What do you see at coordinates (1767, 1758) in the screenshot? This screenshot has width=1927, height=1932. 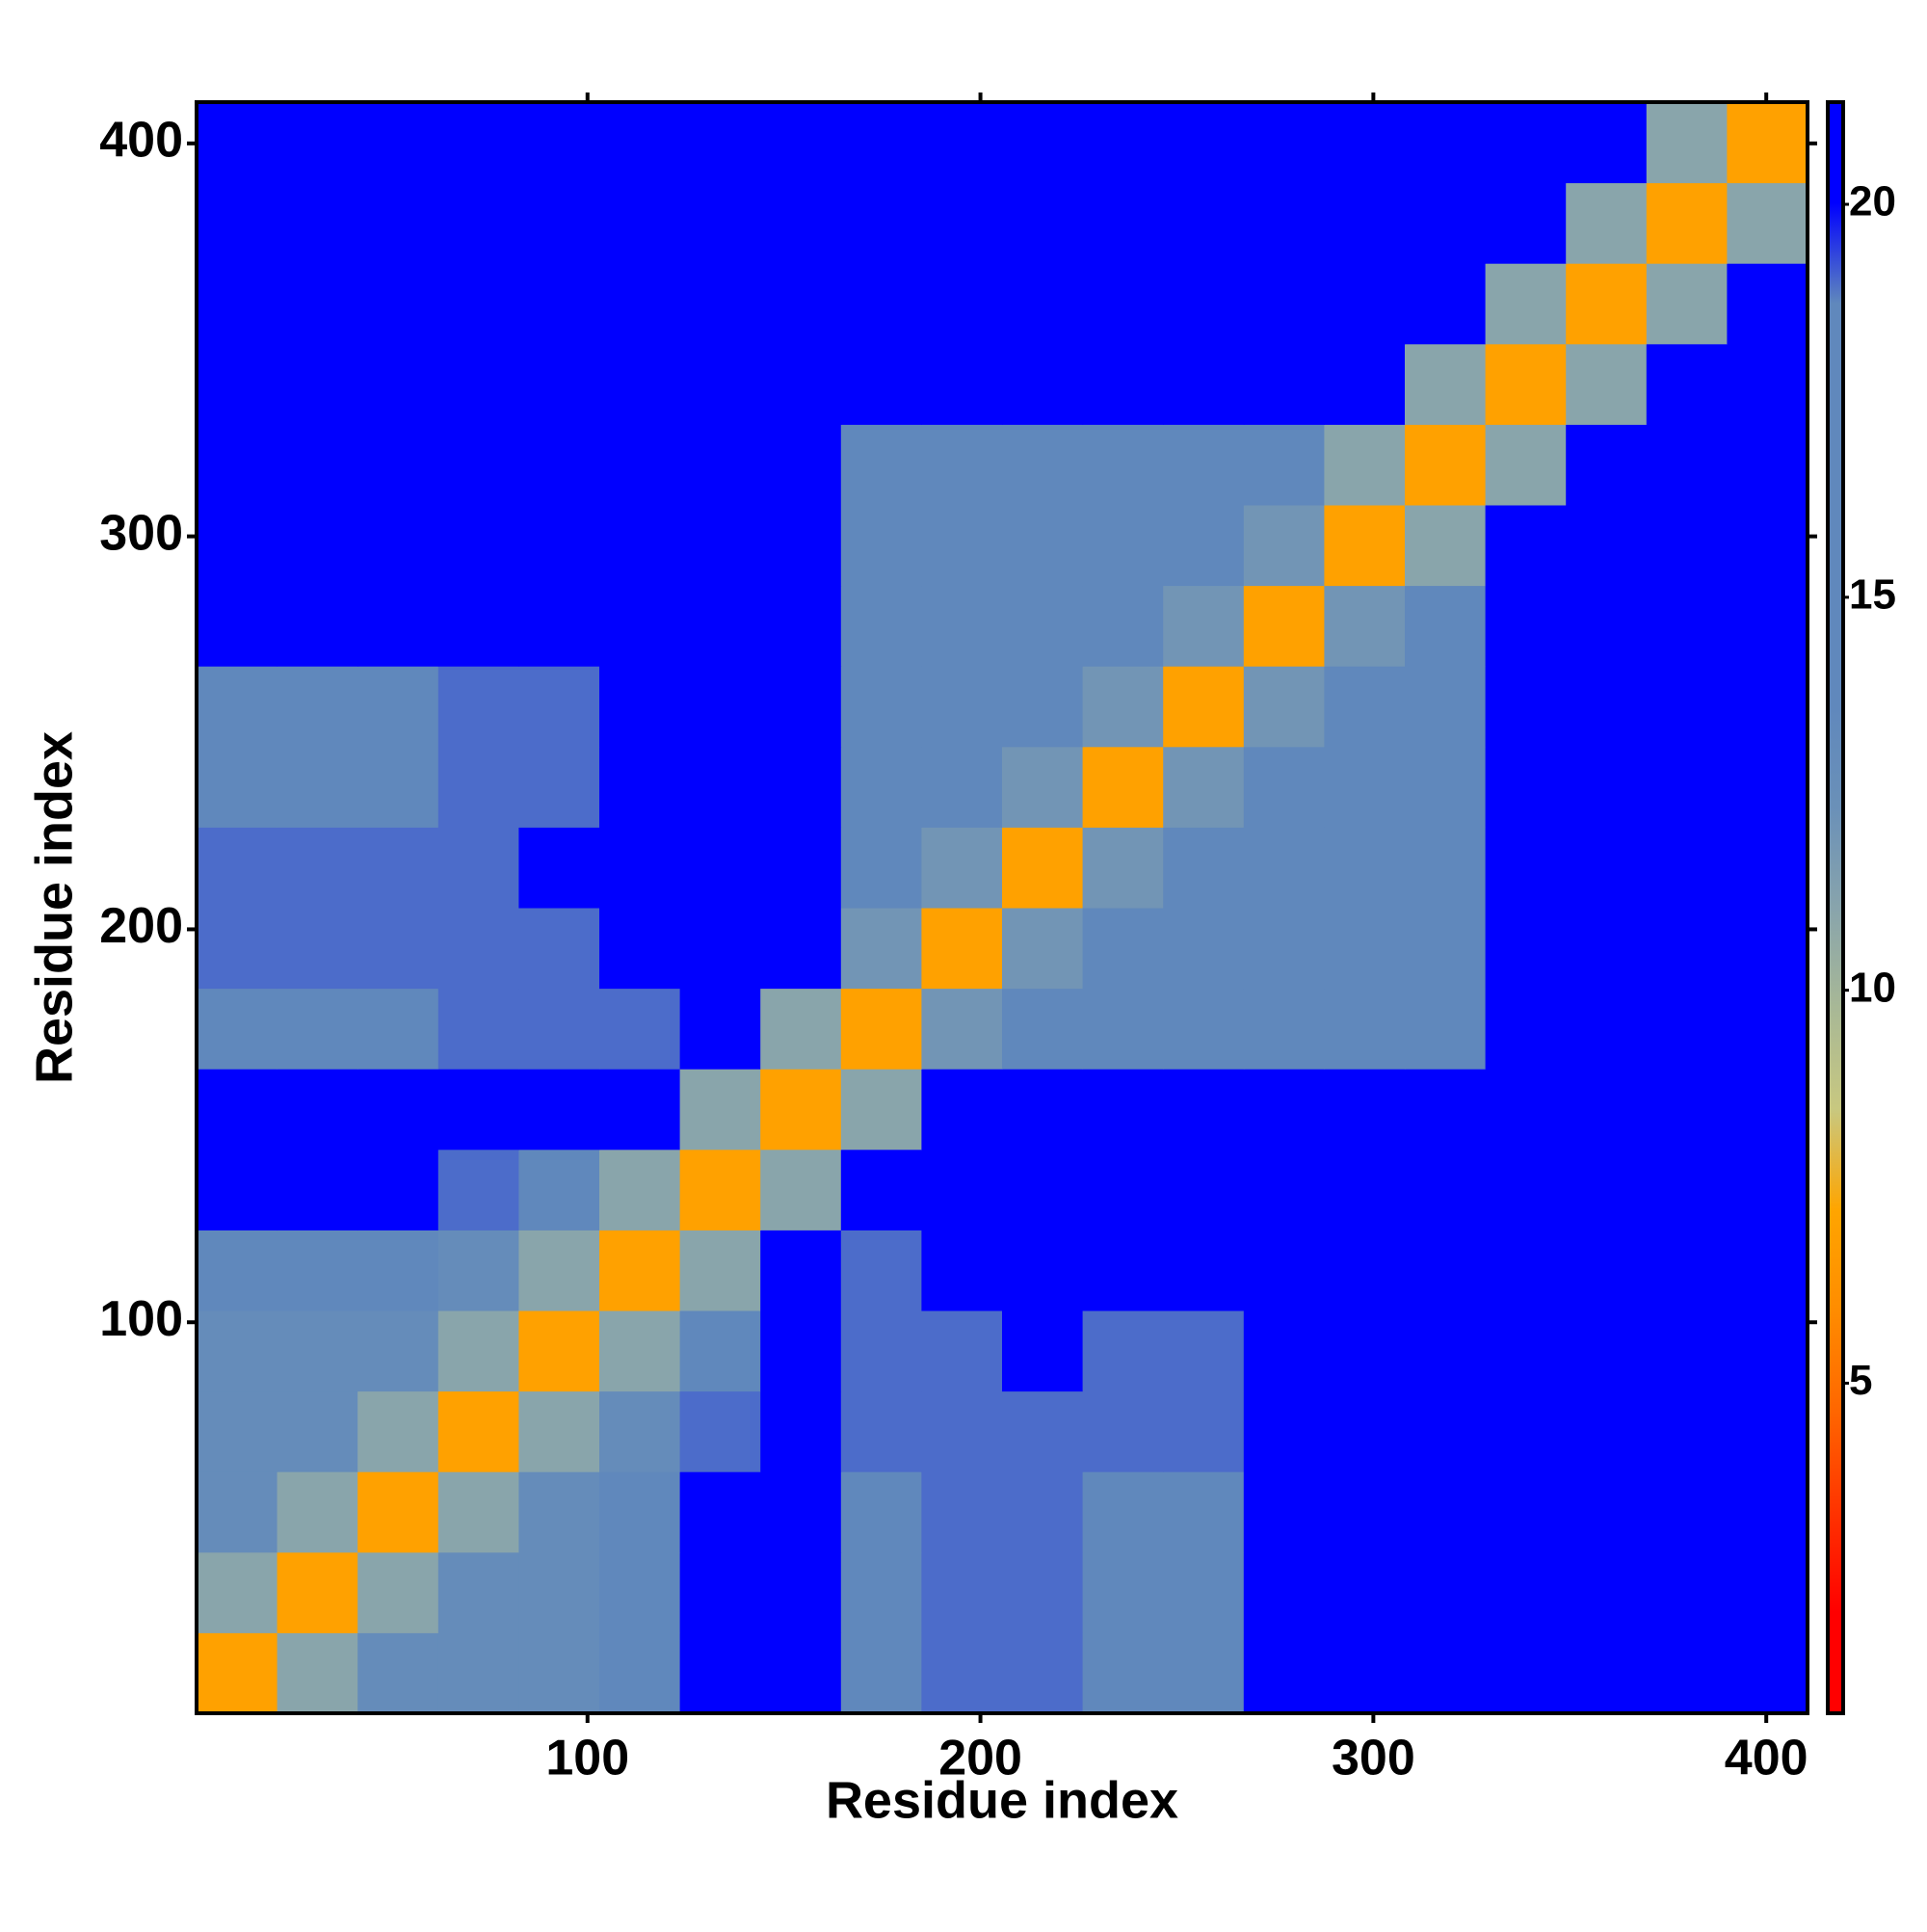 I see `x-tick-label: 400` at bounding box center [1767, 1758].